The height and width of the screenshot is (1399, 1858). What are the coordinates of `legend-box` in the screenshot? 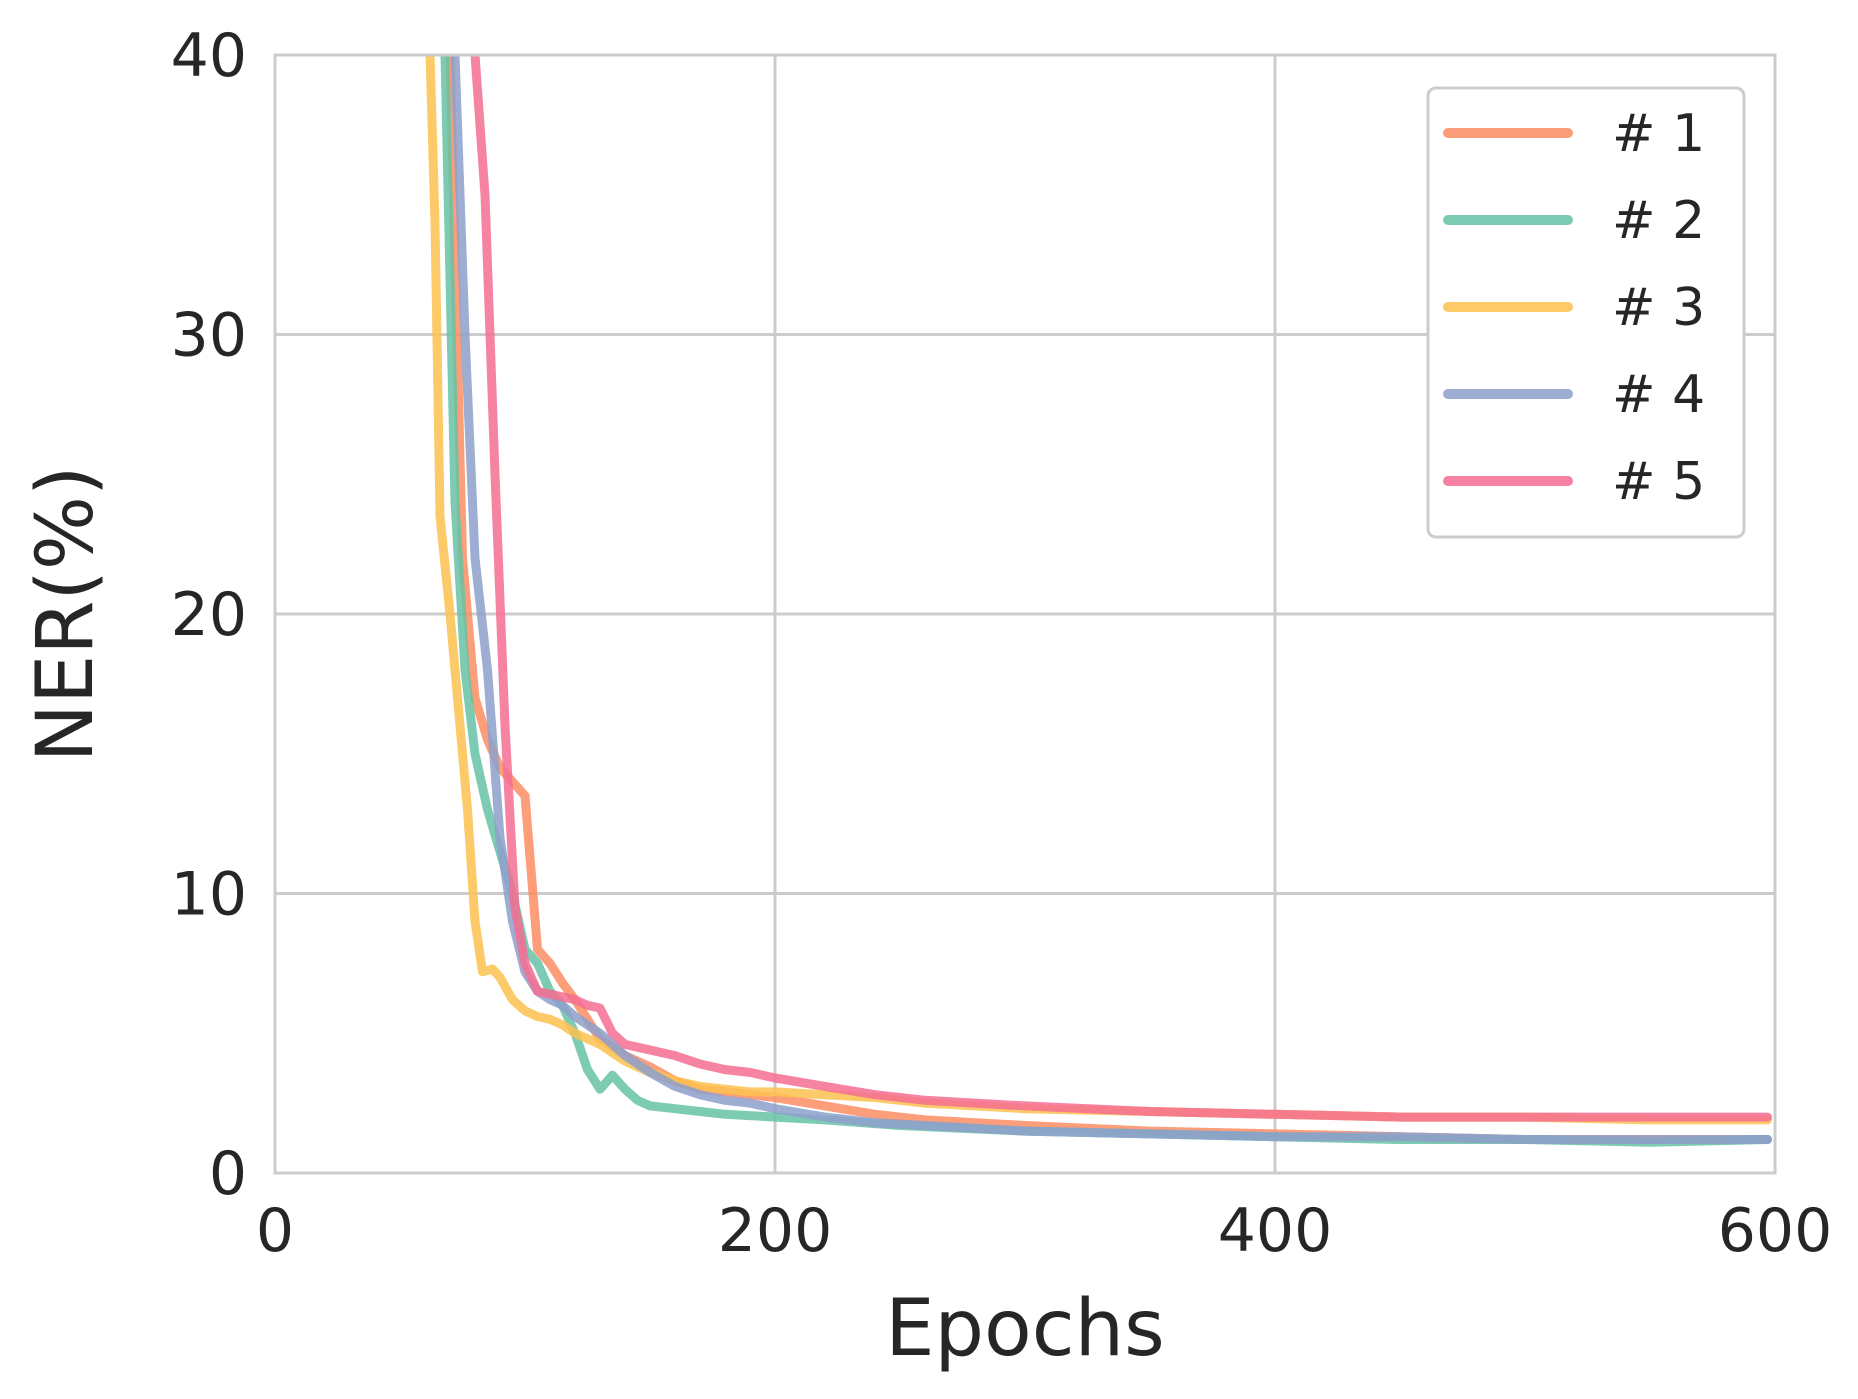 It's located at (1586, 312).